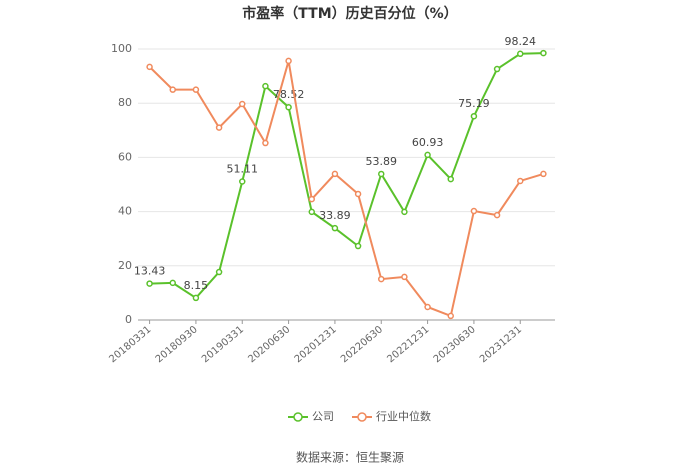  I want to click on legend-label: 行业中位数, so click(403, 416).